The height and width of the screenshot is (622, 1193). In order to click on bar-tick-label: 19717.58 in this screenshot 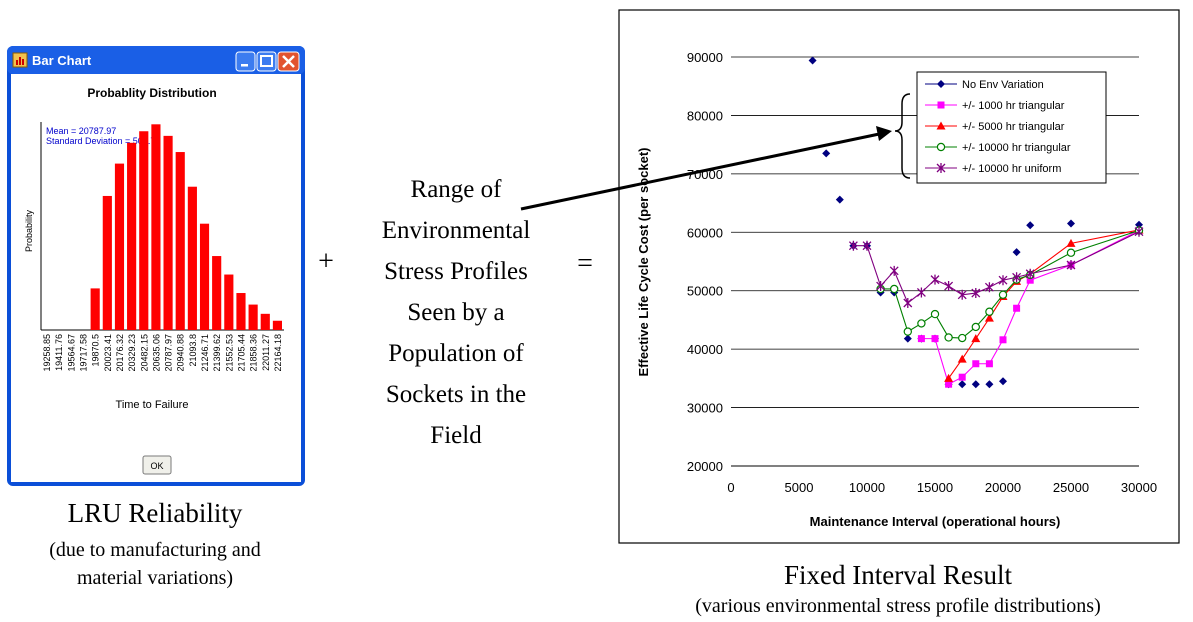, I will do `click(84, 353)`.